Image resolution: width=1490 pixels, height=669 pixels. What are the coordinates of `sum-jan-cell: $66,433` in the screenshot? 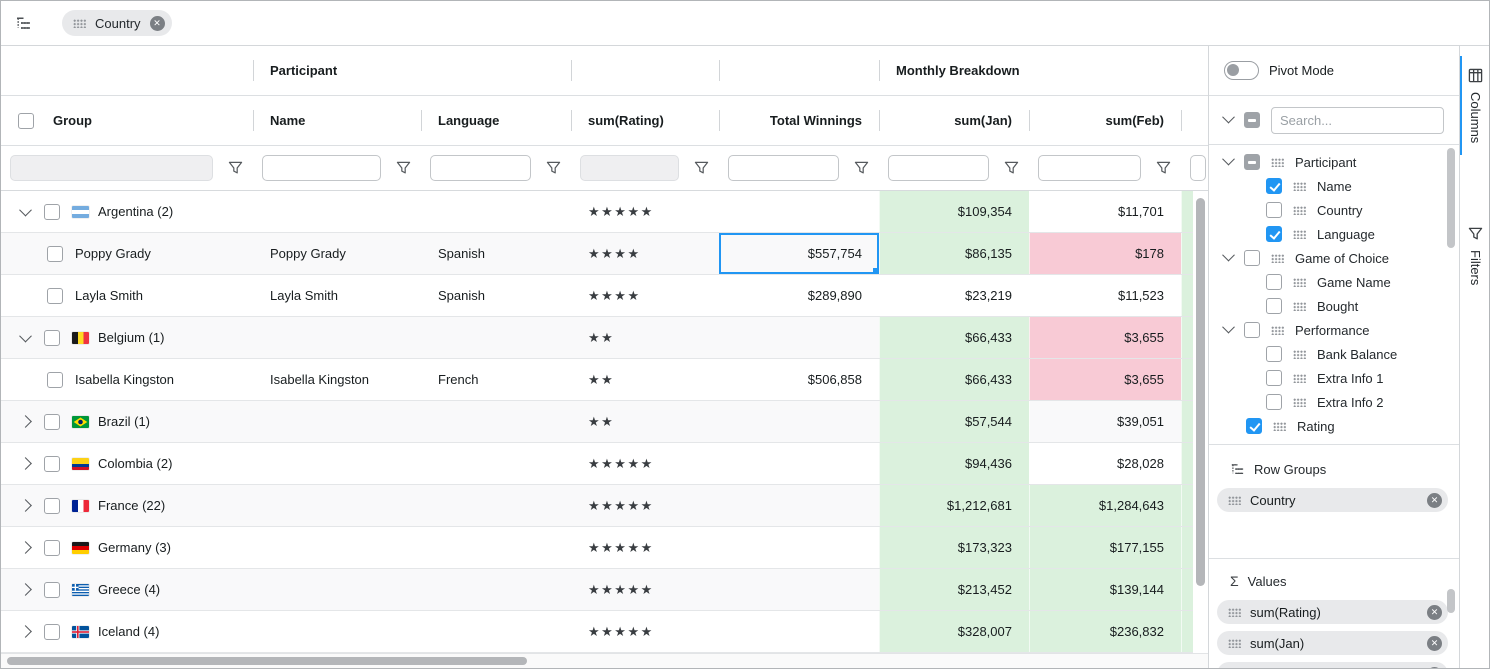 It's located at (954, 337).